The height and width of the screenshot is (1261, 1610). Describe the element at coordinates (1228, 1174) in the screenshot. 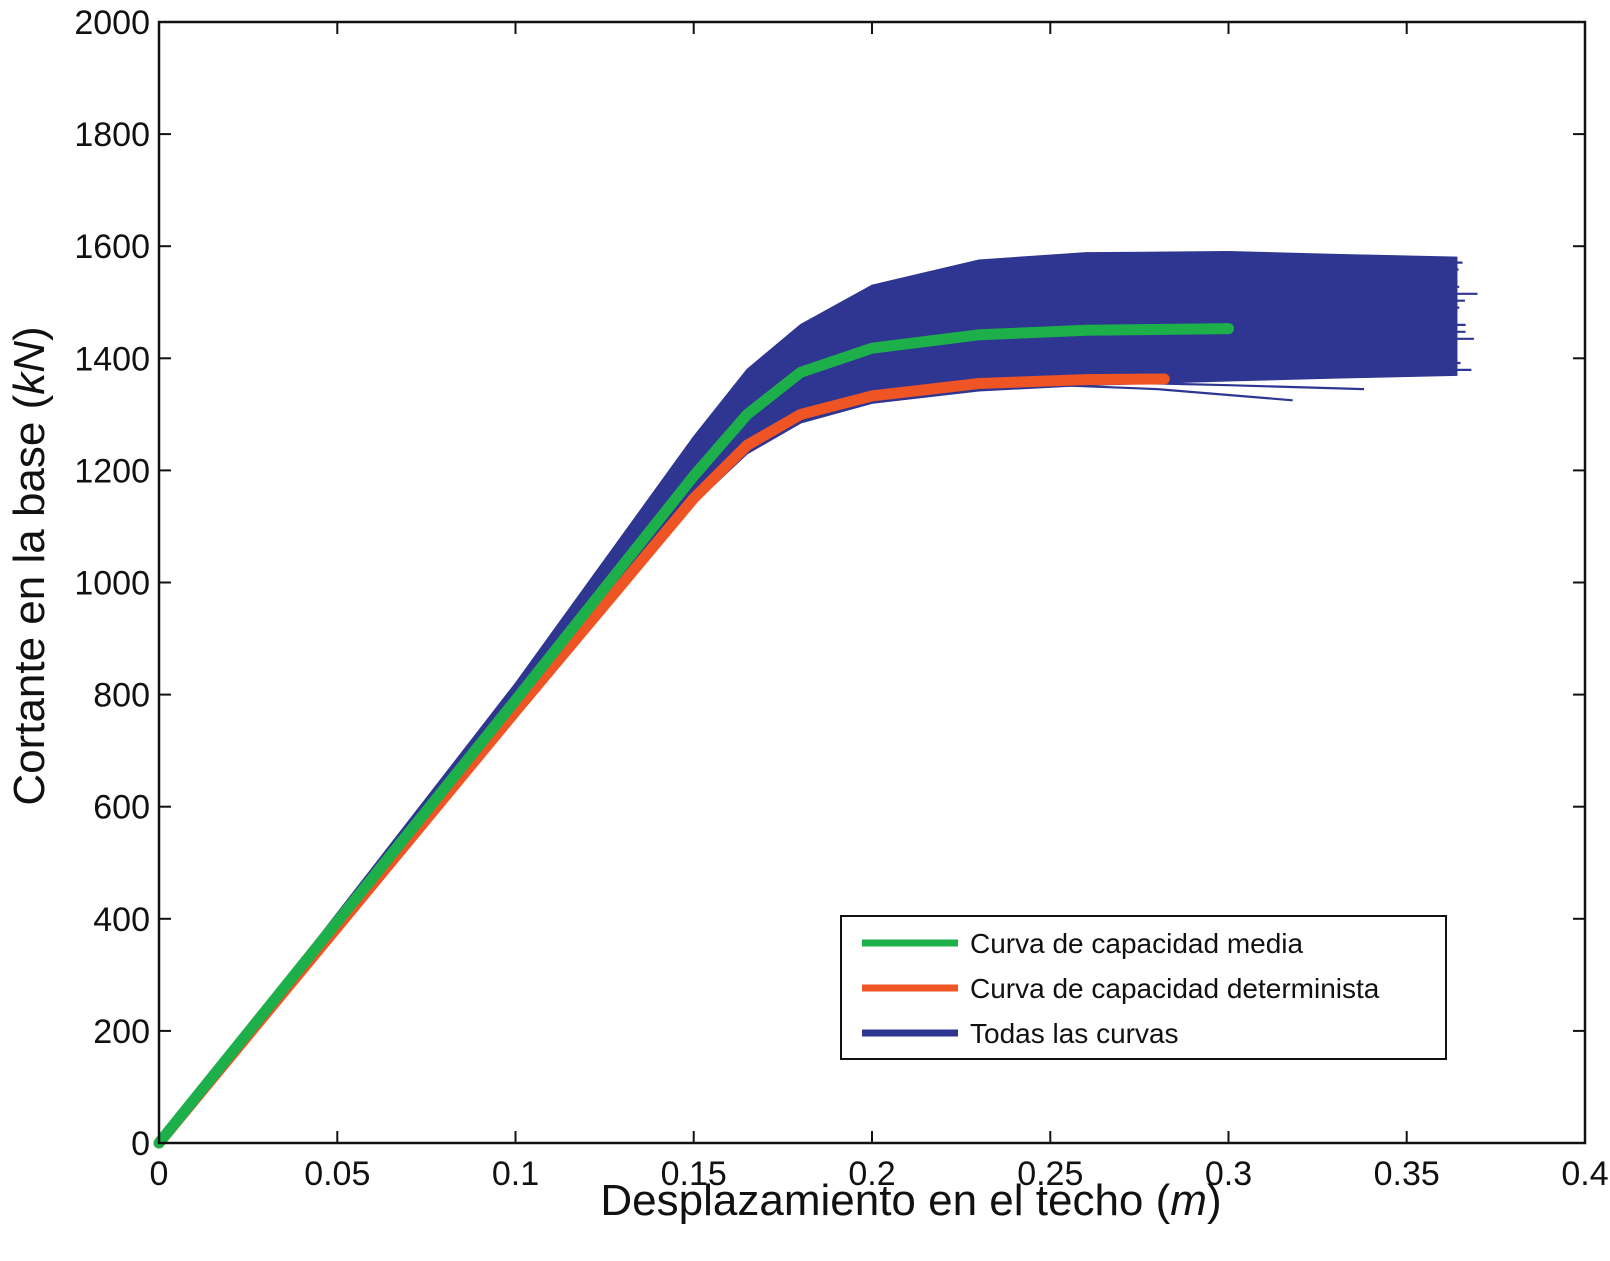

I see `x-tick-label: 0.3` at that location.